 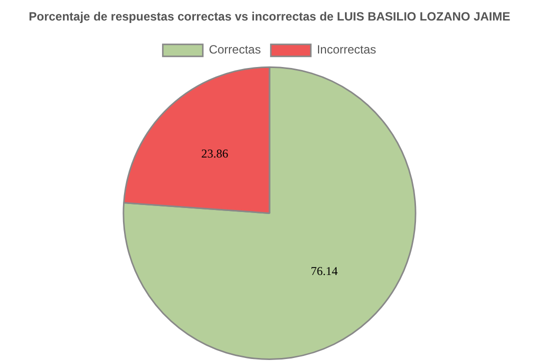 I want to click on legend-label: Correctas, so click(x=234, y=49).